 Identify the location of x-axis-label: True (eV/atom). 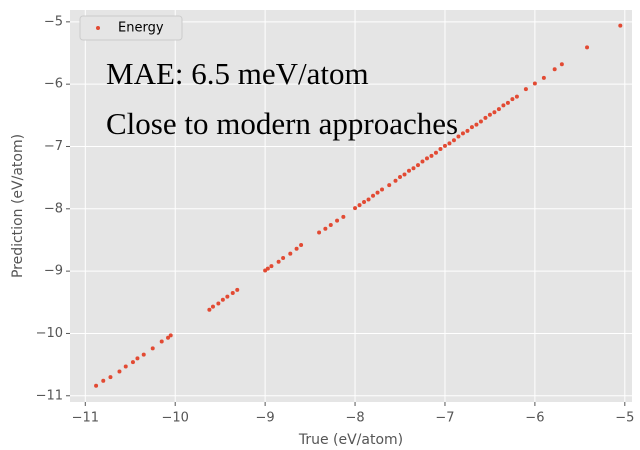
(350, 440).